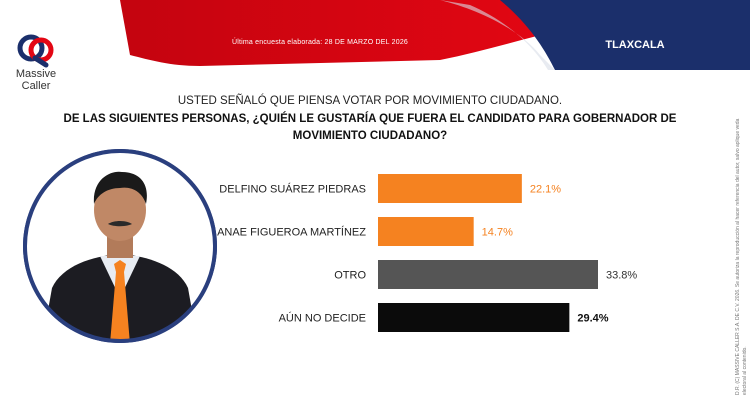 The width and height of the screenshot is (750, 412). Describe the element at coordinates (36, 74) in the screenshot. I see `logo-text-line1: Massive` at that location.